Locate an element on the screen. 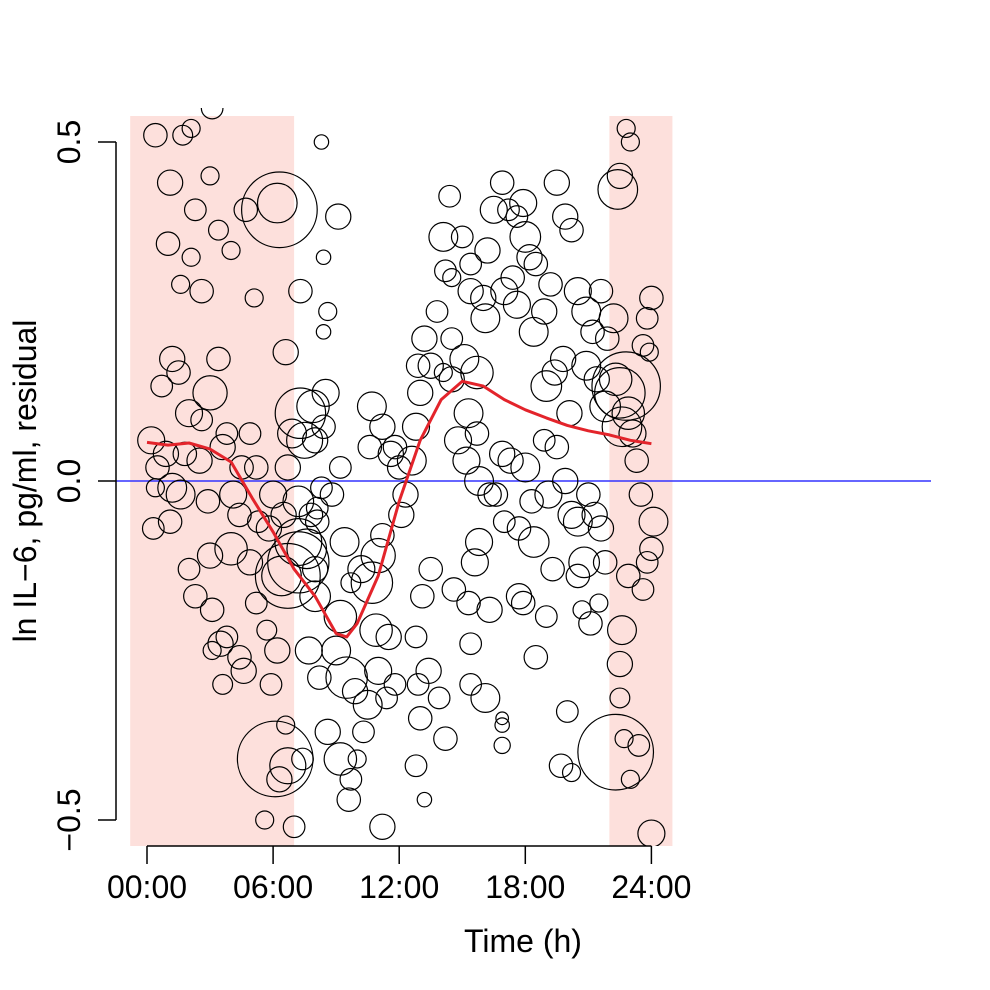  fit-line-layer is located at coordinates (399, 509).